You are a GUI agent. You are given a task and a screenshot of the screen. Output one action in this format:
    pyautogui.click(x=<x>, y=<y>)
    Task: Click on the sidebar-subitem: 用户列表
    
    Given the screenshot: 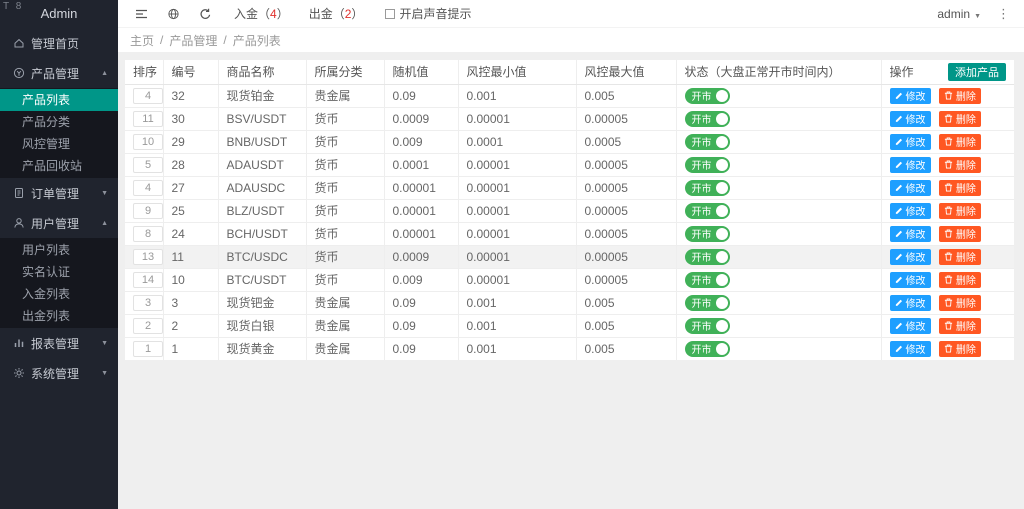 What is the action you would take?
    pyautogui.click(x=46, y=250)
    